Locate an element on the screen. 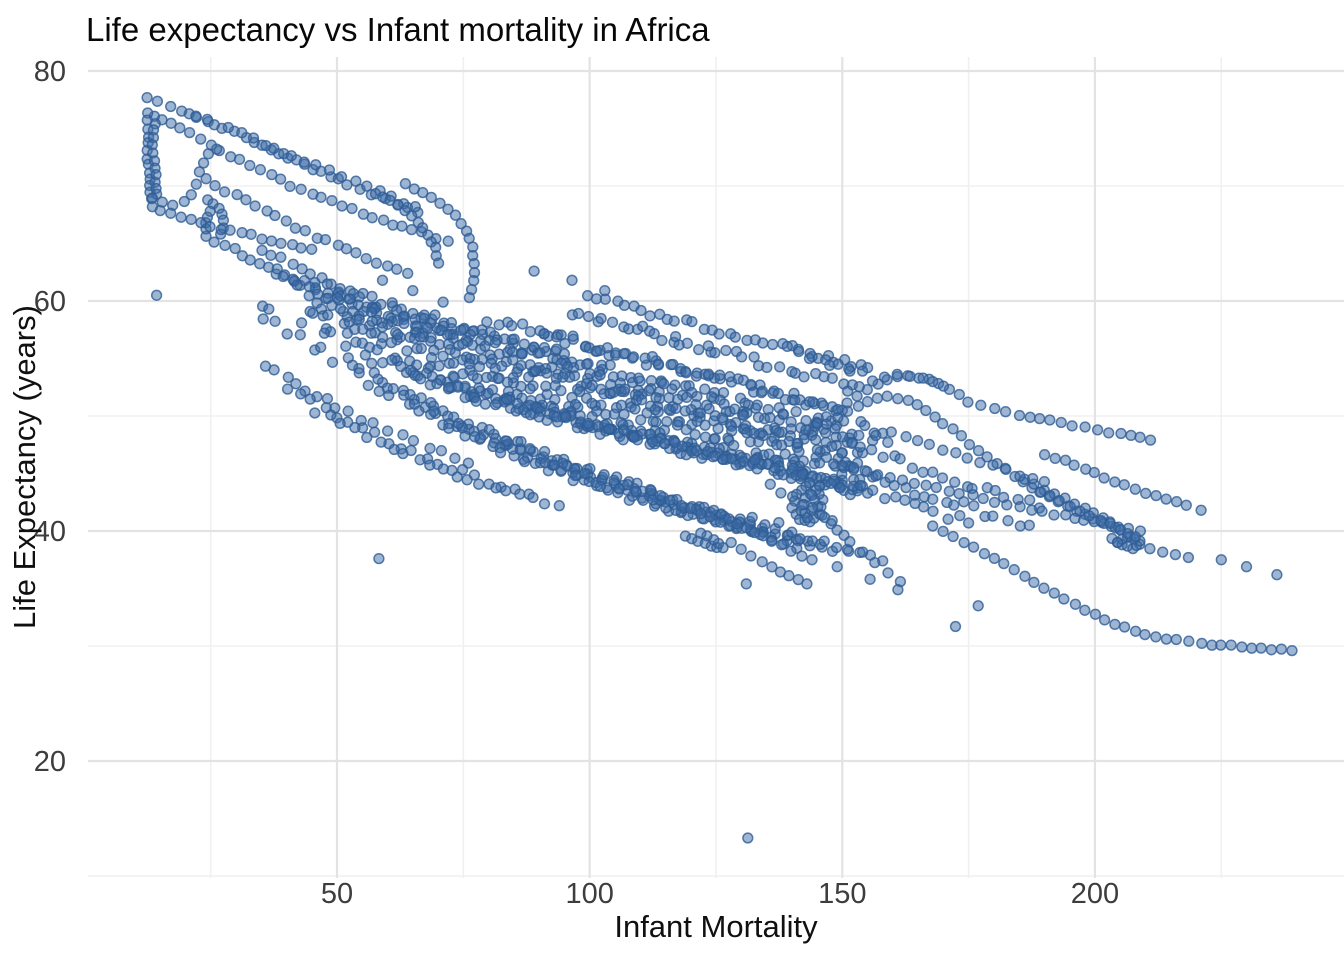 Image resolution: width=1344 pixels, height=960 pixels. x-tick-label: 200 is located at coordinates (1095, 894).